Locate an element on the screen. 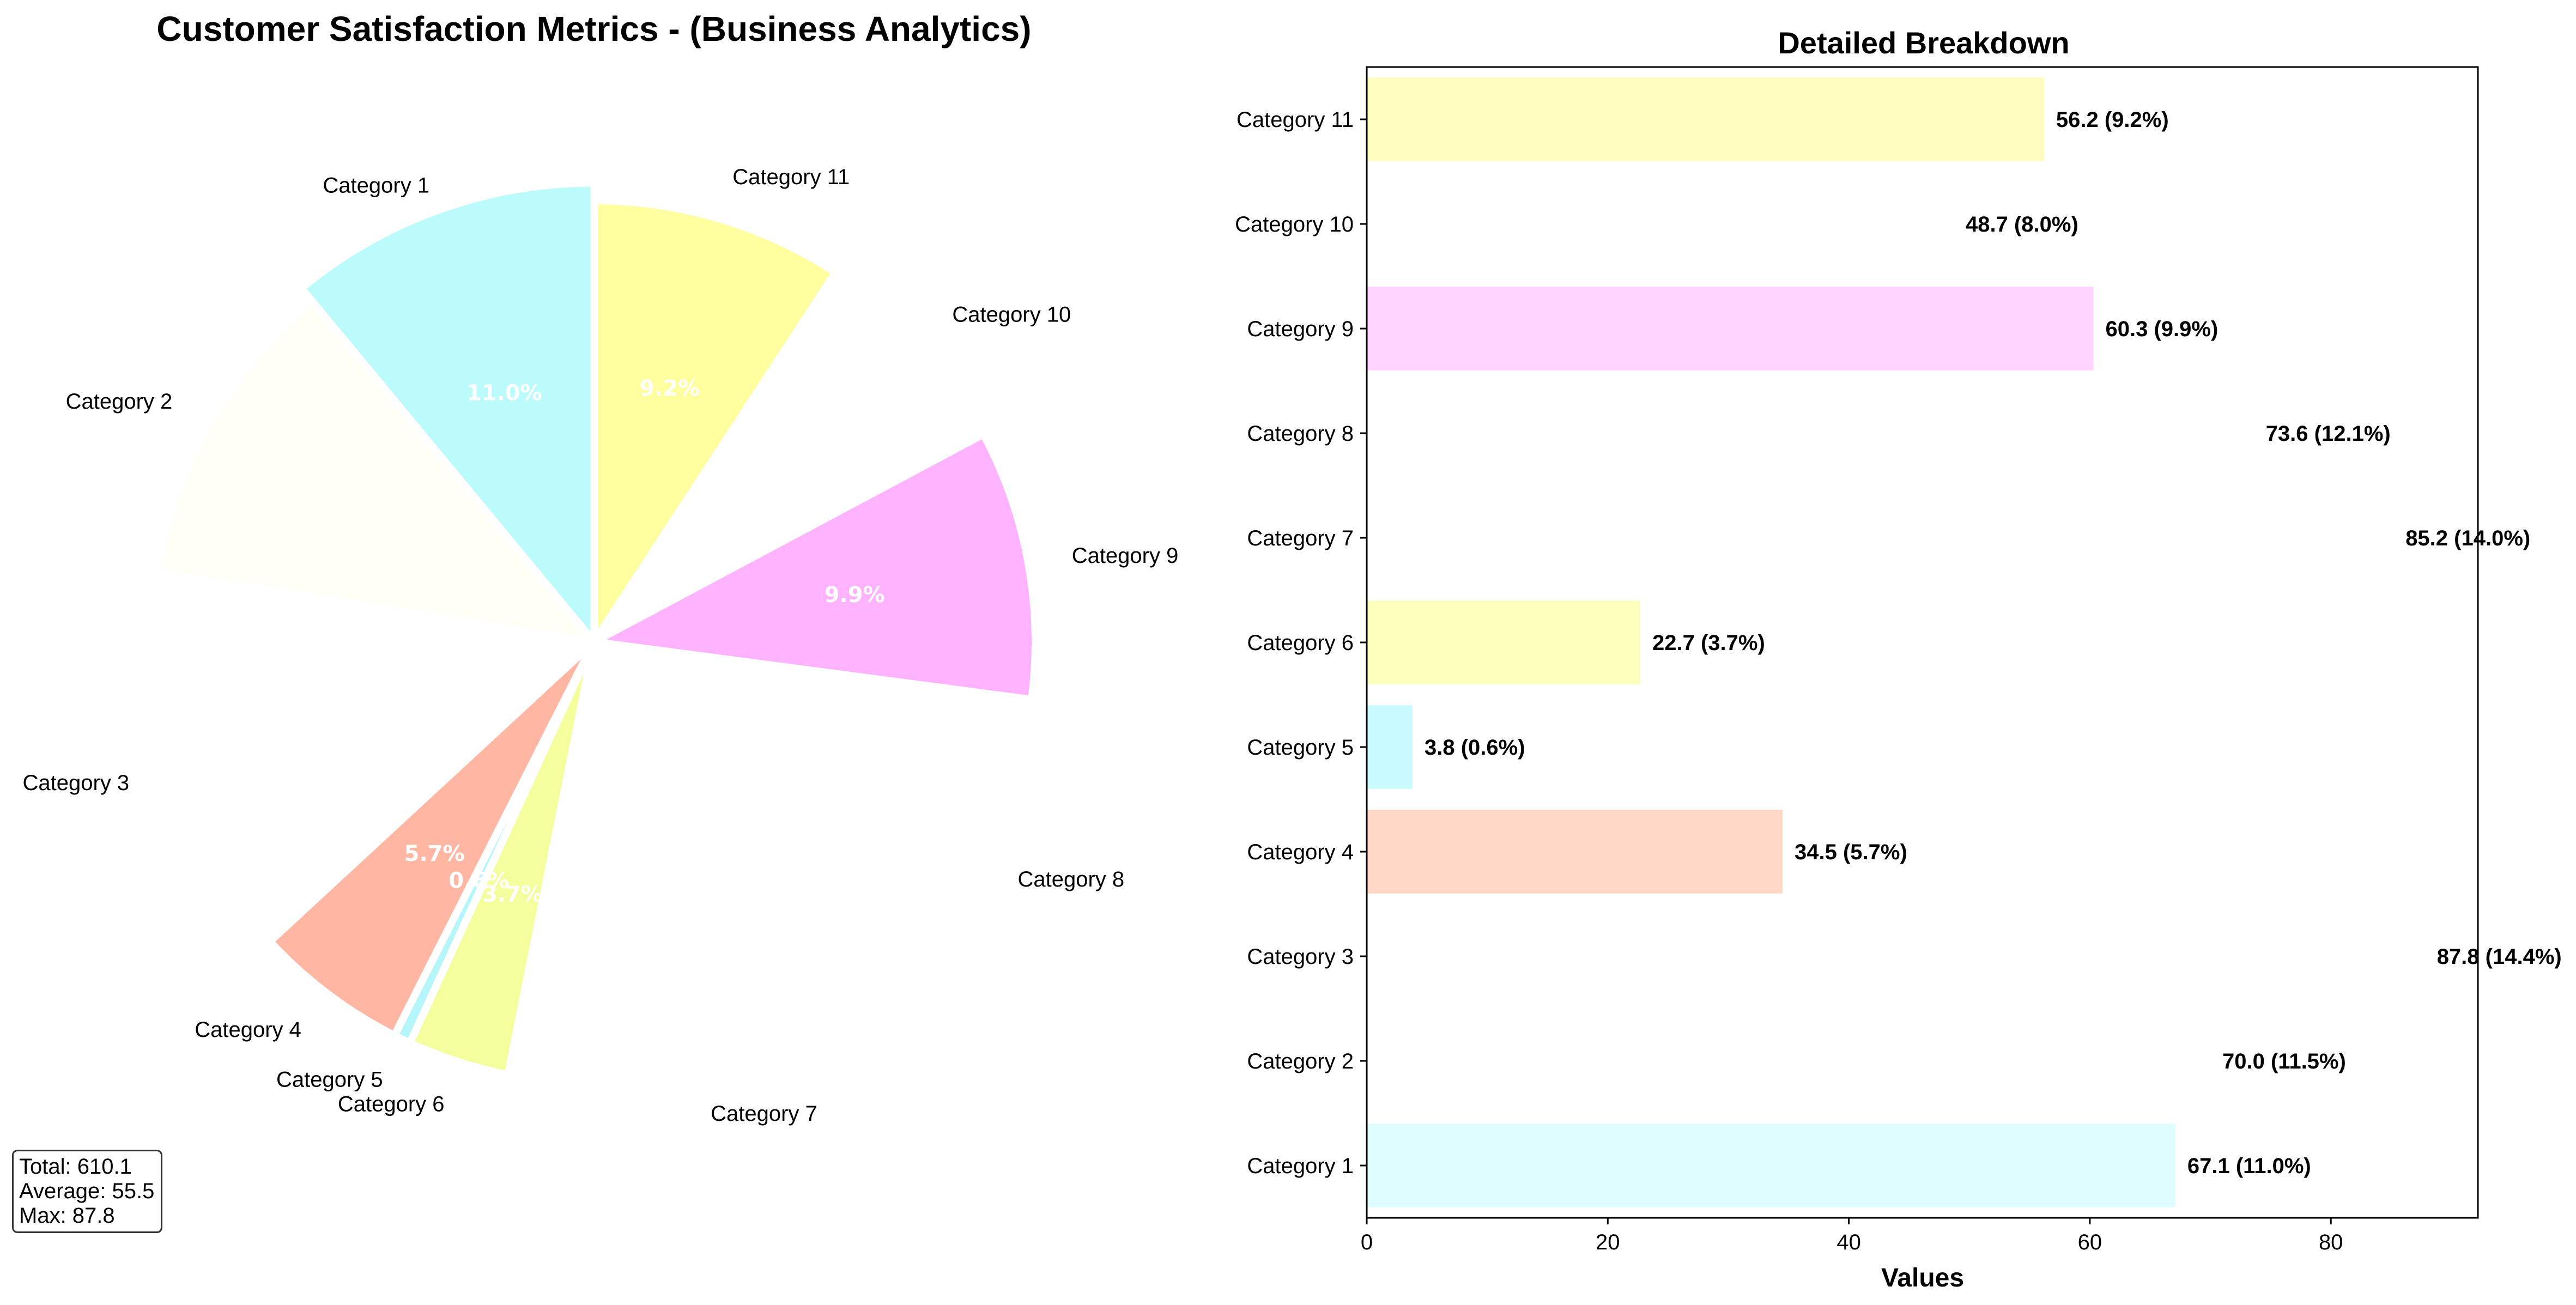 This screenshot has width=2576, height=1305. bar-value-label-category-2: 70.0 (11.5%) is located at coordinates (2284, 1061).